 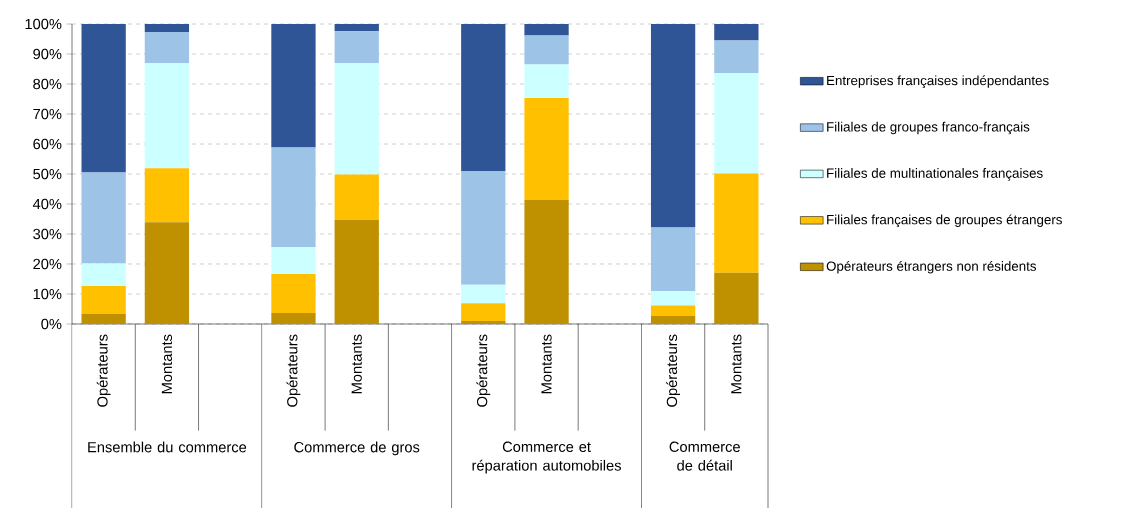 What do you see at coordinates (47, 234) in the screenshot?
I see `y-tick-label: 30%` at bounding box center [47, 234].